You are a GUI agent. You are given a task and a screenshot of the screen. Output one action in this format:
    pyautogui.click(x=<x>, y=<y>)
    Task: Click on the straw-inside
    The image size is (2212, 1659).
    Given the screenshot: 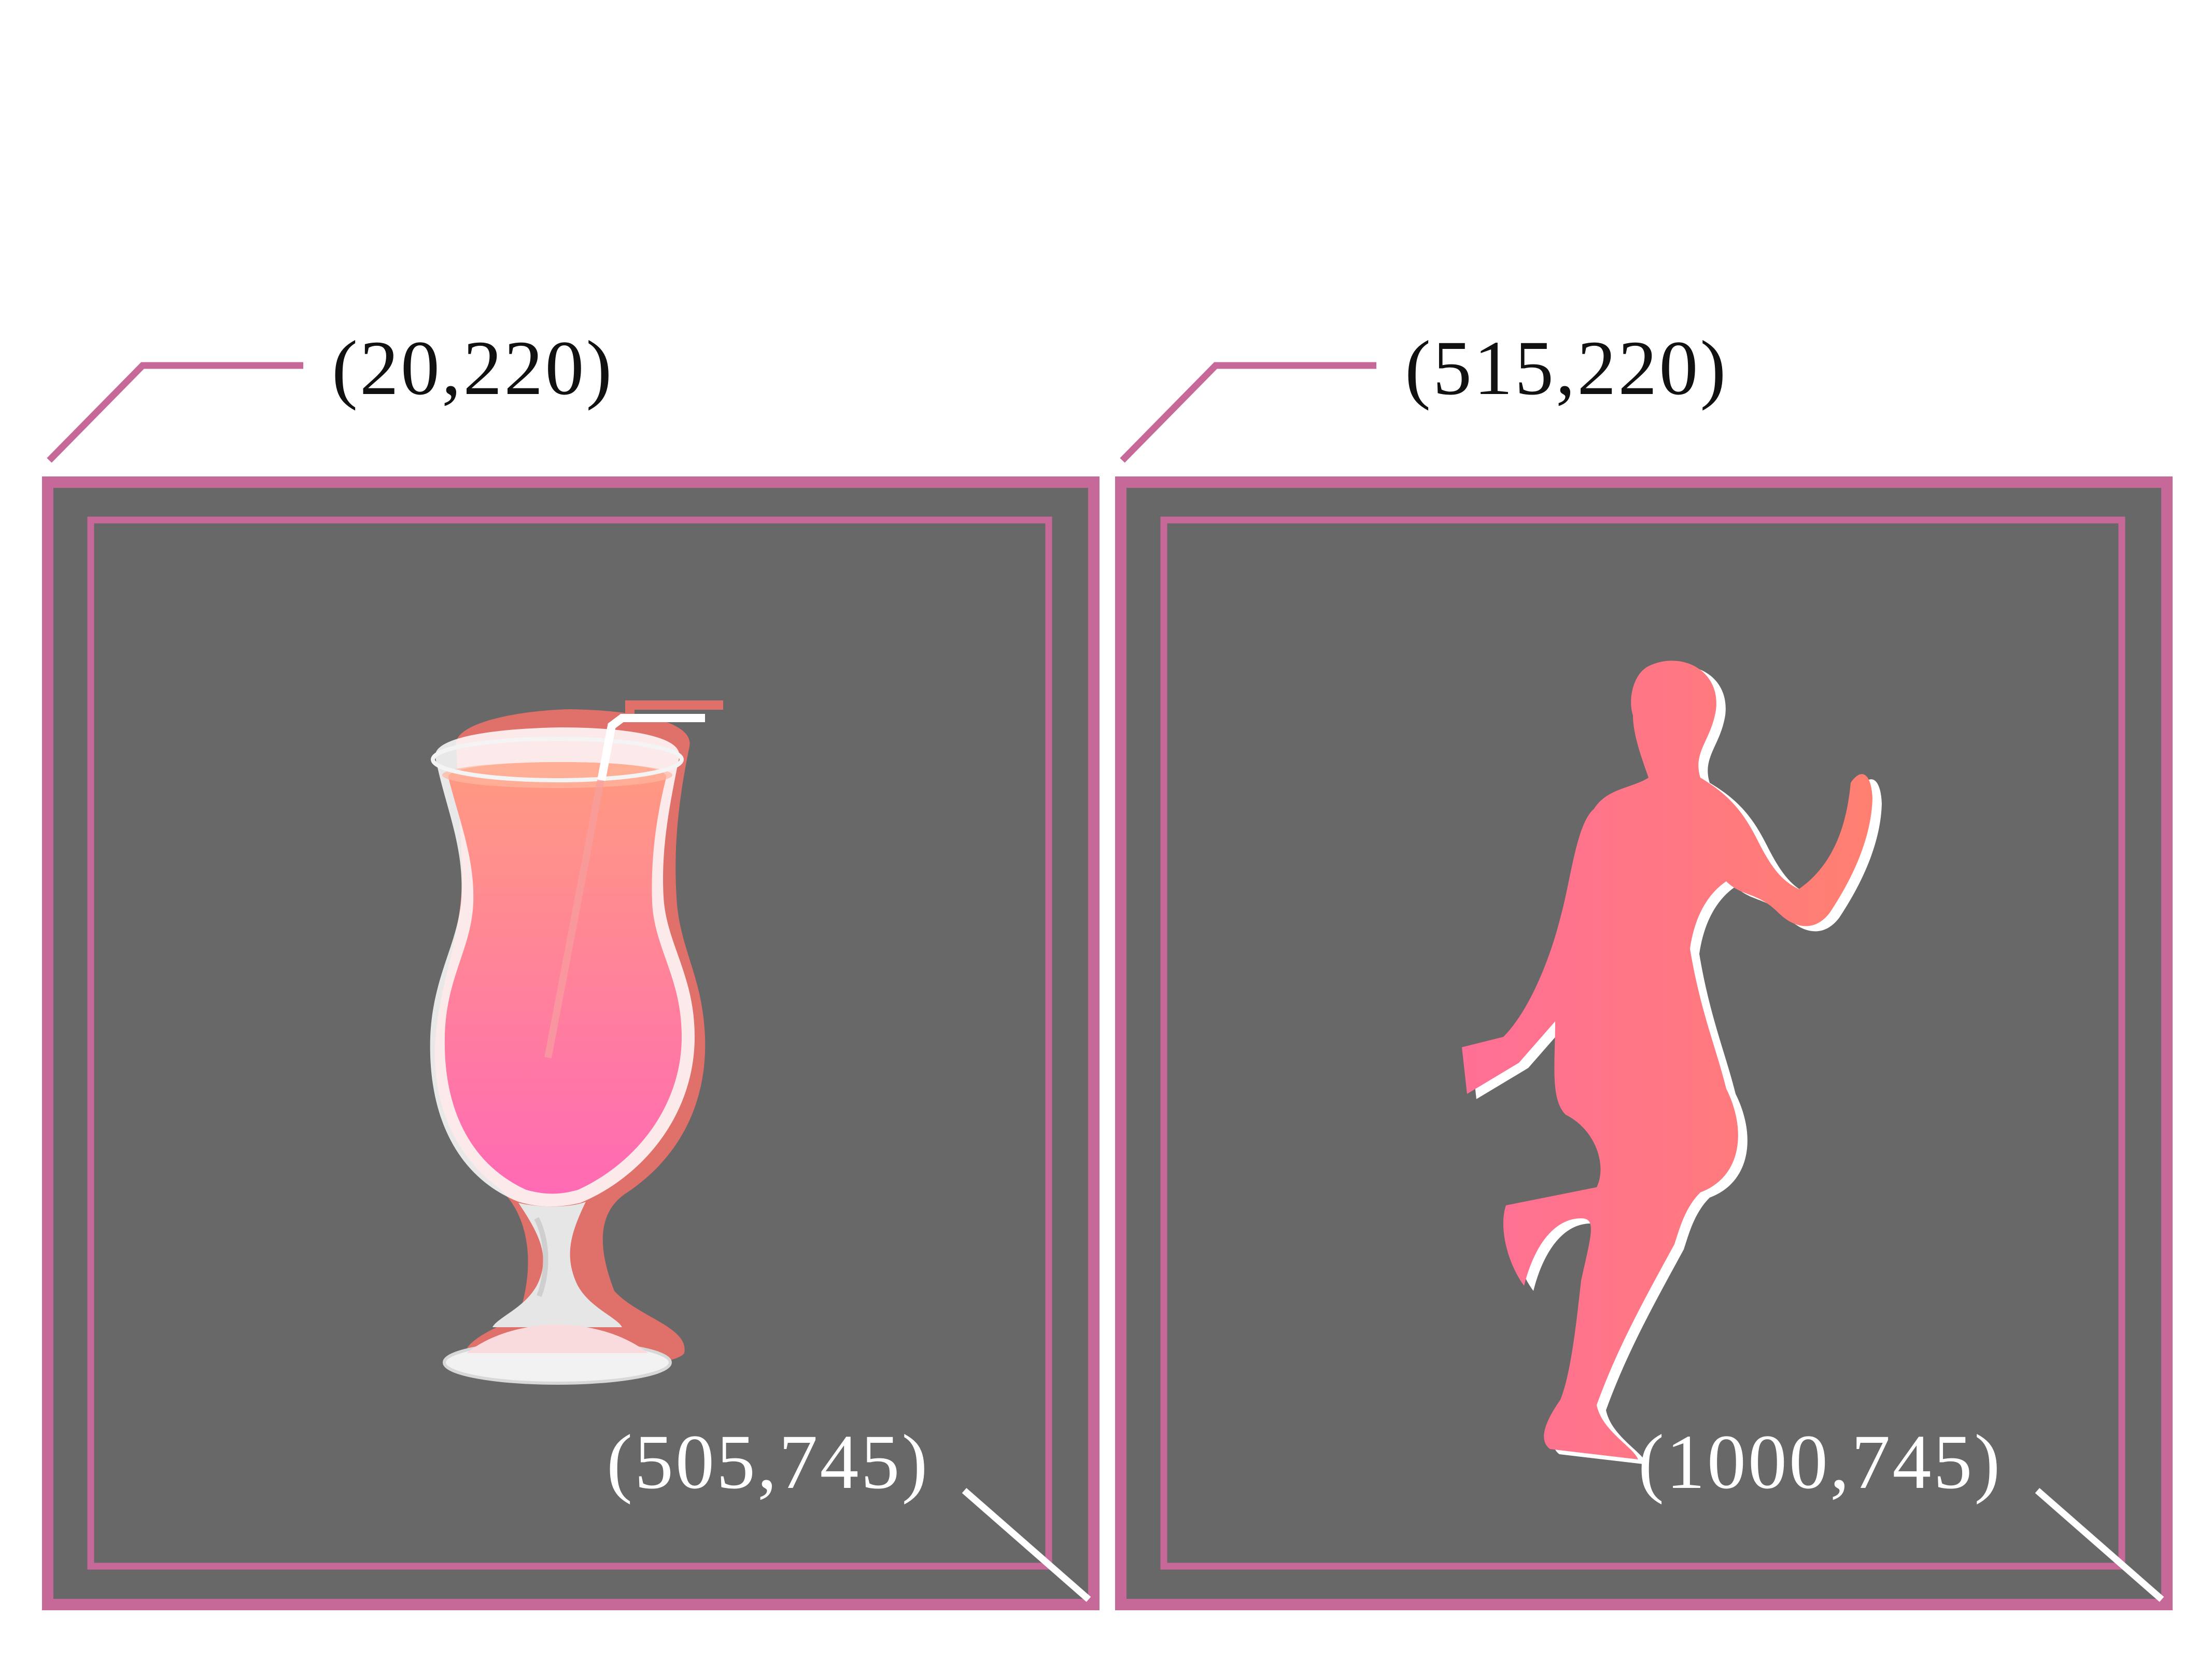 What is the action you would take?
    pyautogui.click(x=574, y=918)
    